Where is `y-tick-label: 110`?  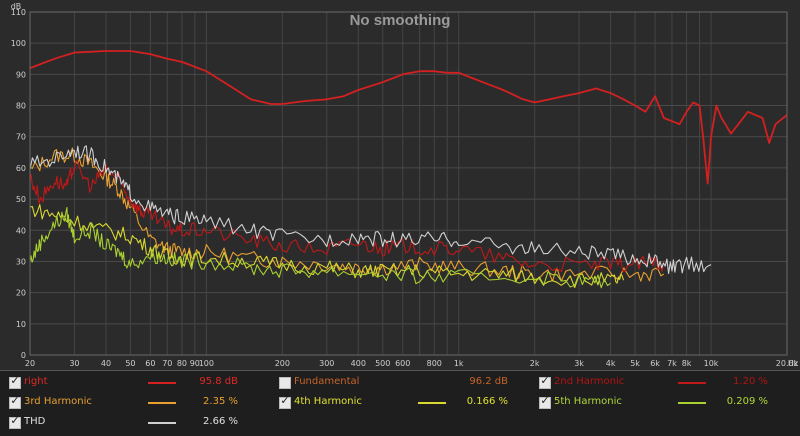 y-tick-label: 110 is located at coordinates (18, 12).